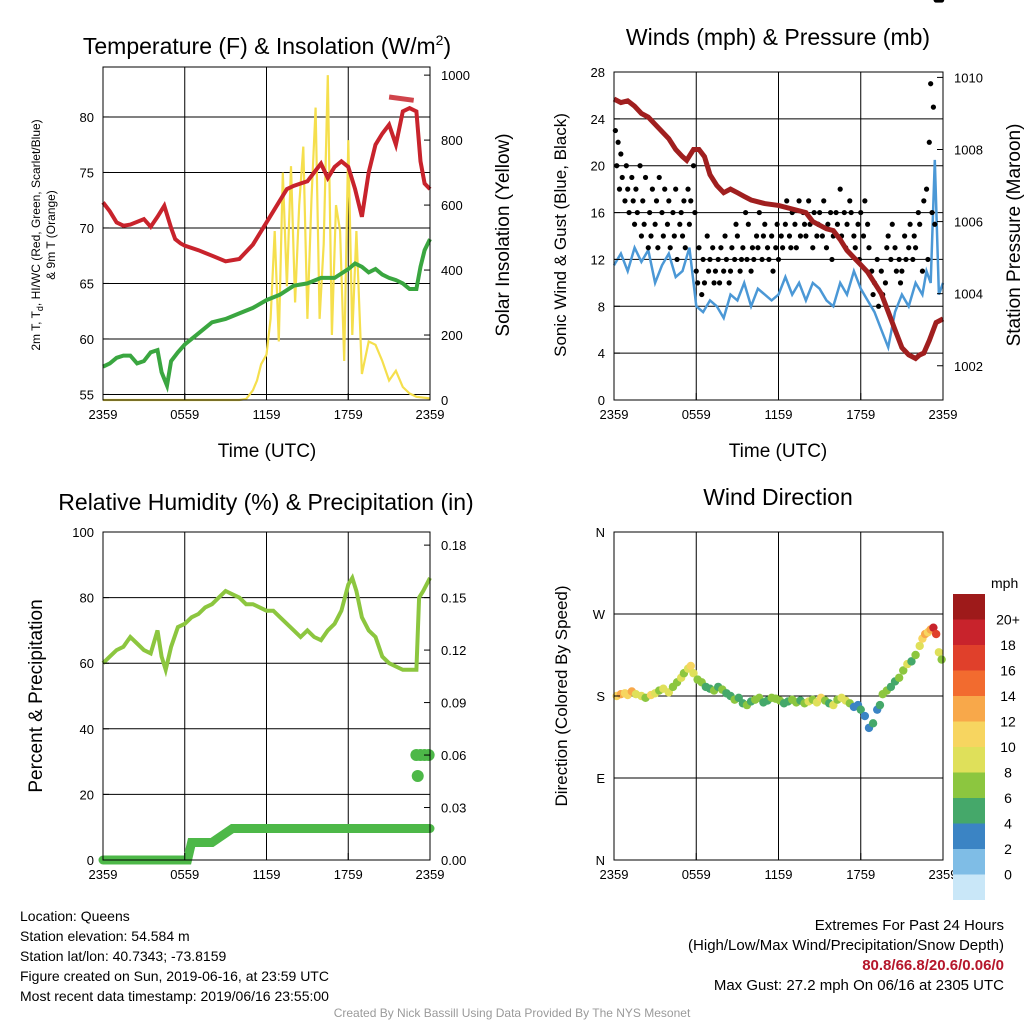  What do you see at coordinates (1008, 671) in the screenshot?
I see `colorbar-label: 16` at bounding box center [1008, 671].